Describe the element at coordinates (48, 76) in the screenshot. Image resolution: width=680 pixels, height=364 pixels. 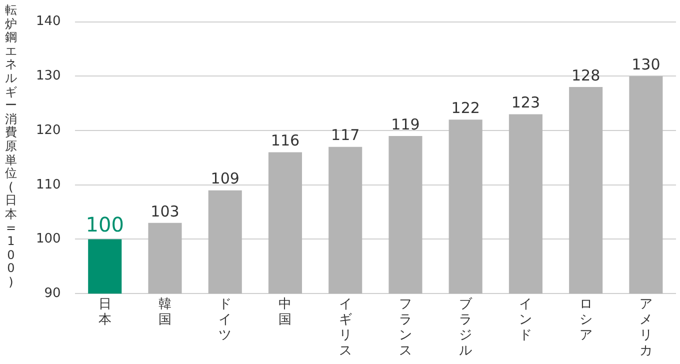
I see `y-tick-label: 130` at that location.